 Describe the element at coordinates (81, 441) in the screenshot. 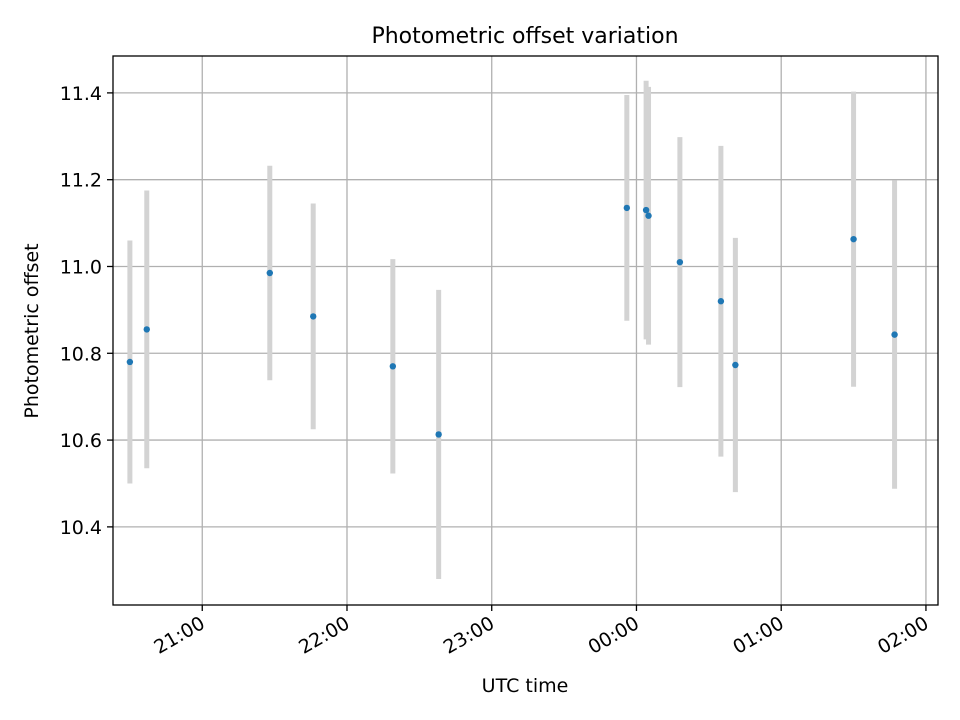

I see `y-tick-label: 10.6` at that location.